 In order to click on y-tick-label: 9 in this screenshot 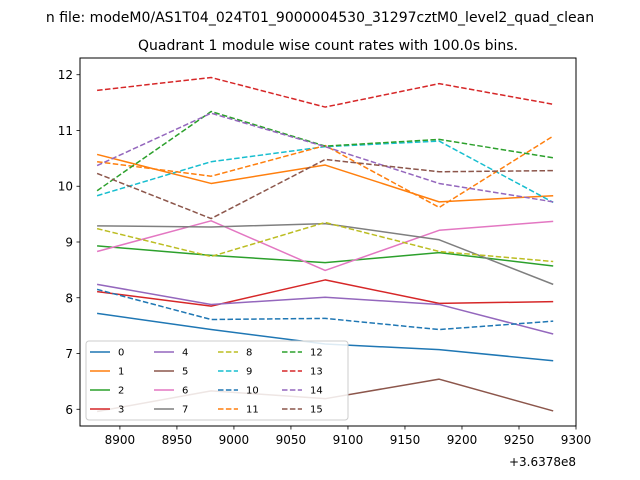, I will do `click(69, 243)`.